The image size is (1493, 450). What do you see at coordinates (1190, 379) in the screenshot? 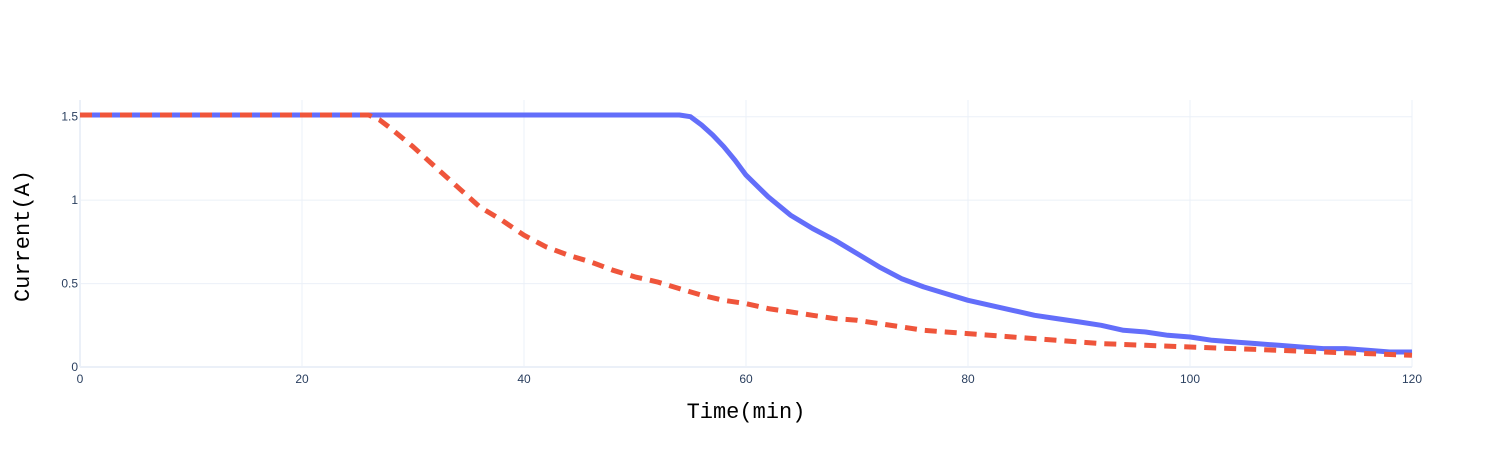
I see `x-tick-label: 100` at bounding box center [1190, 379].